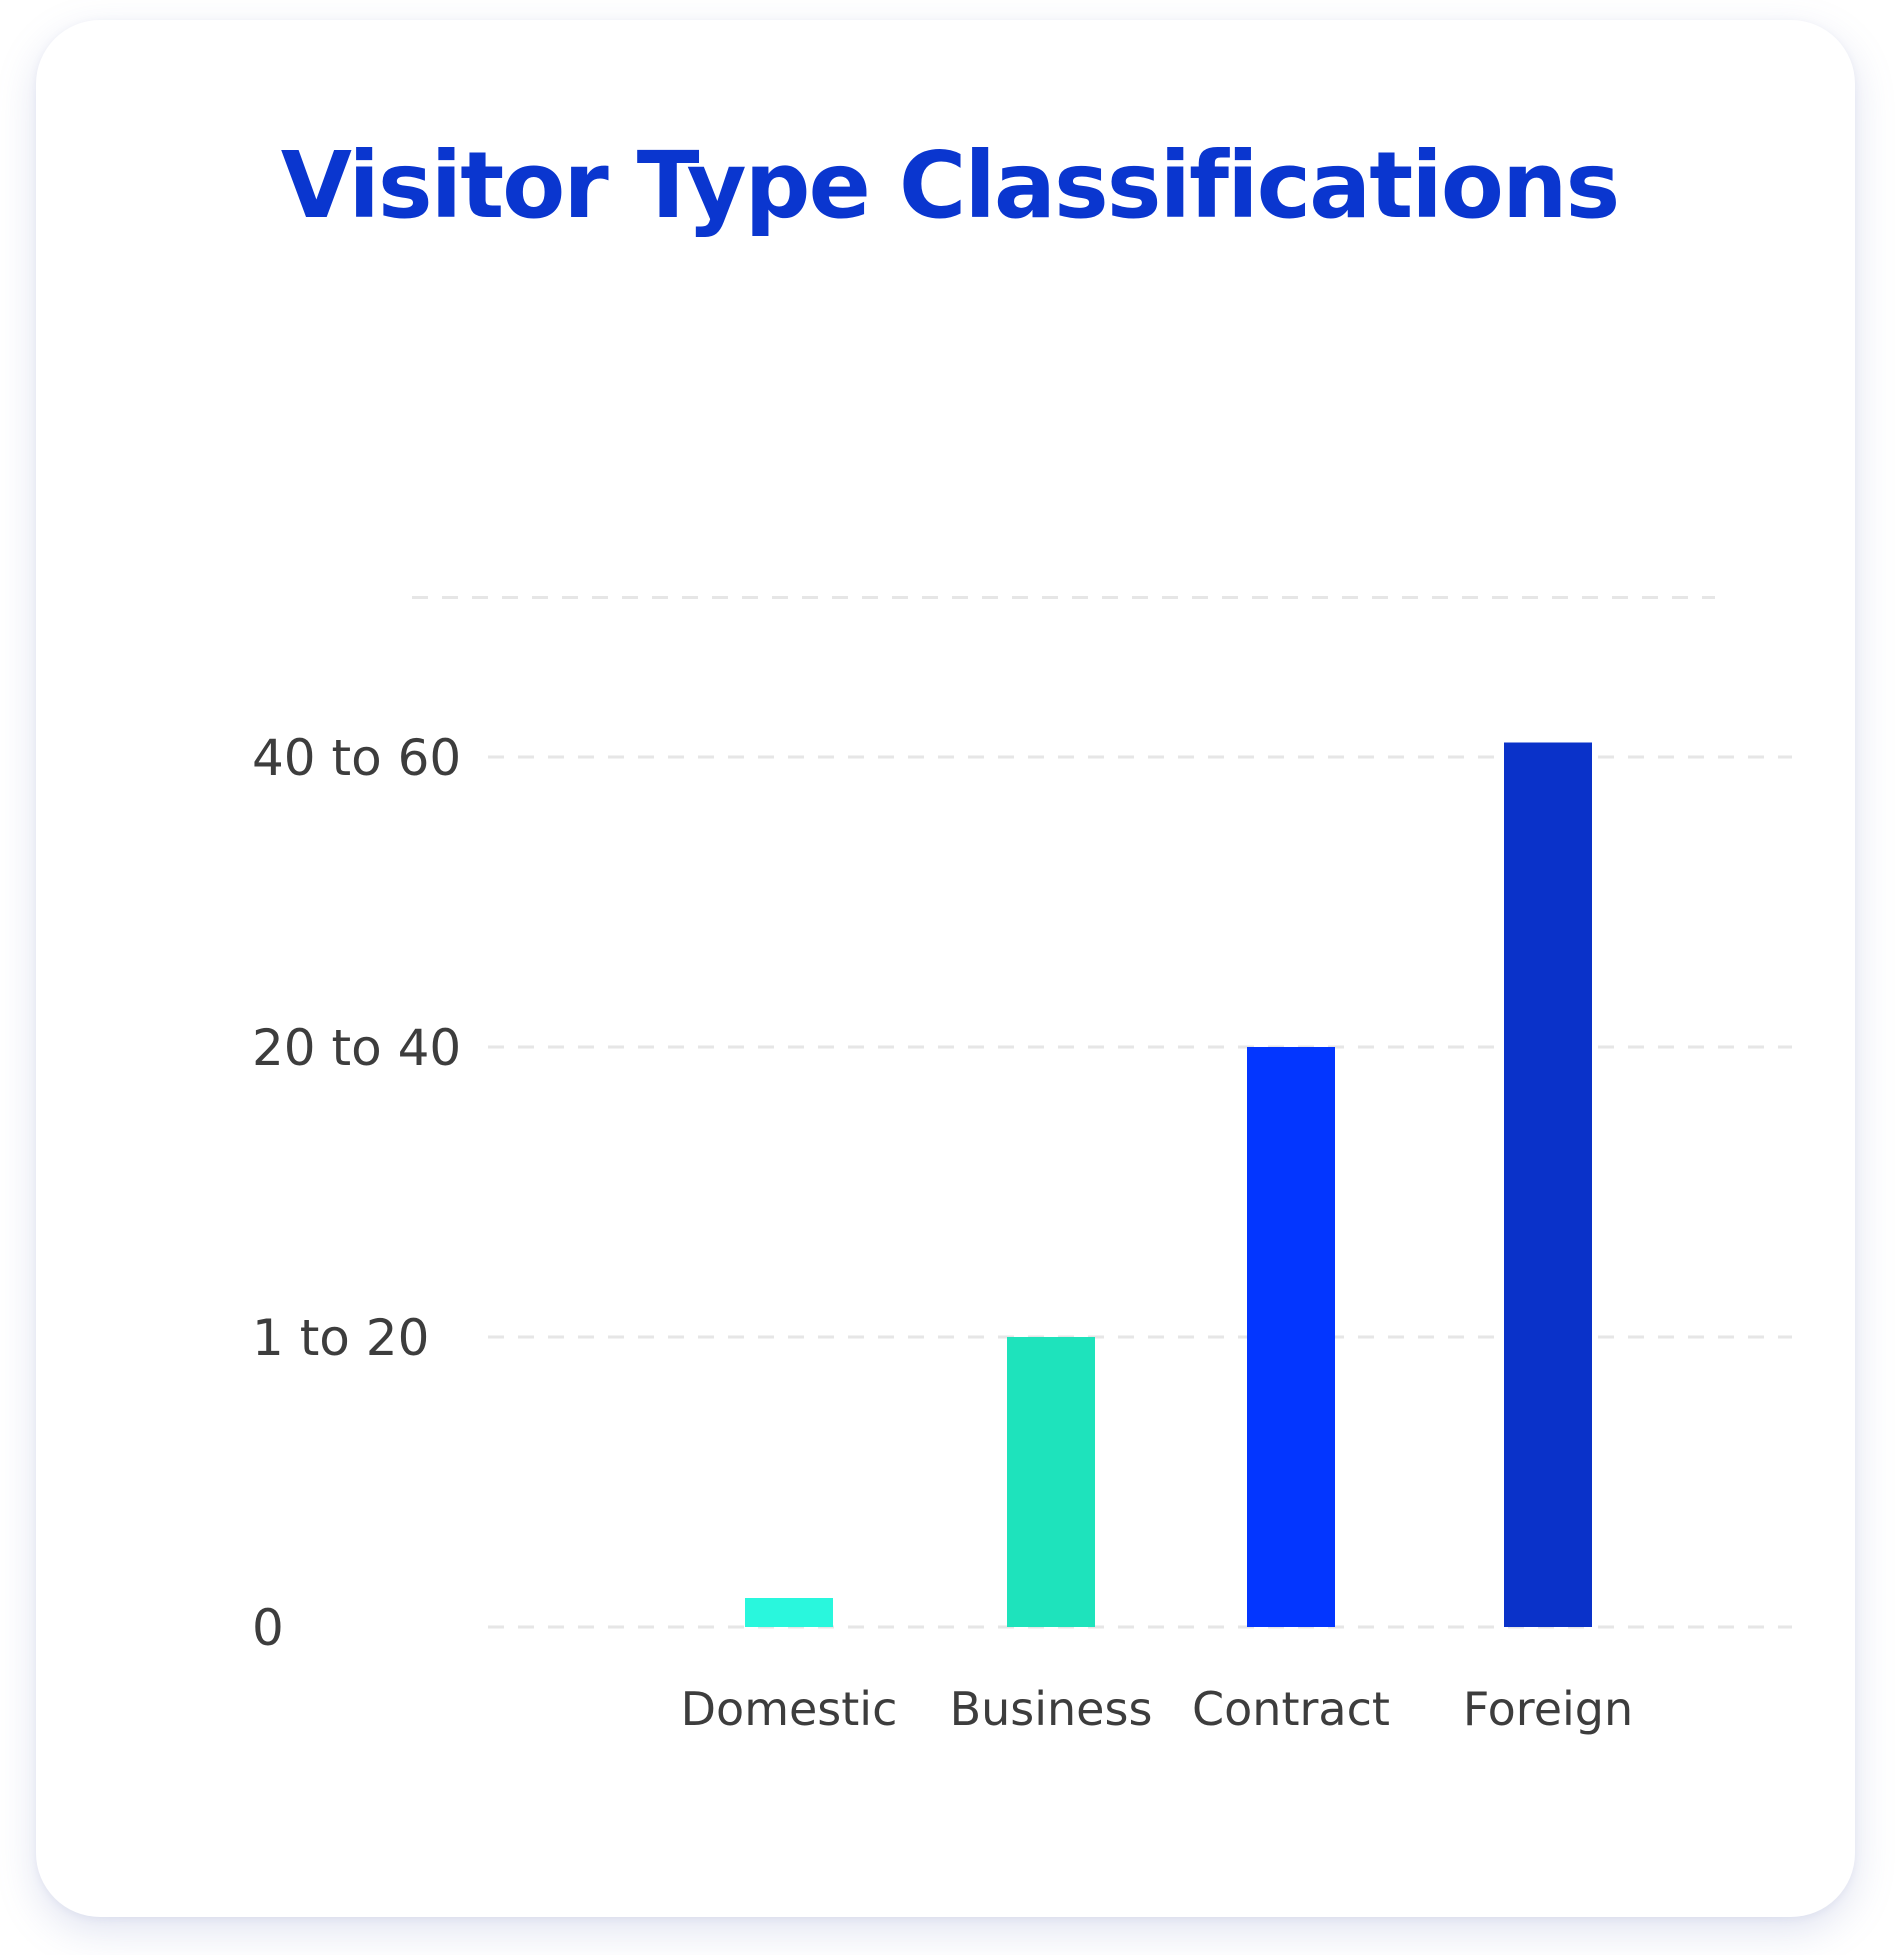  Describe the element at coordinates (1157, 1709) in the screenshot. I see `x-axis-category-labels: Domestic Business Contract Foreign` at that location.